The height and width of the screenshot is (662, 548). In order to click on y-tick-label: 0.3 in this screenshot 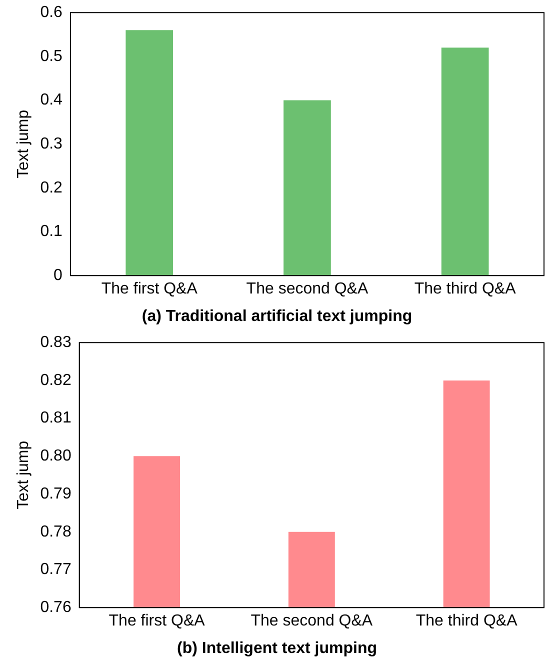, I will do `click(51, 144)`.